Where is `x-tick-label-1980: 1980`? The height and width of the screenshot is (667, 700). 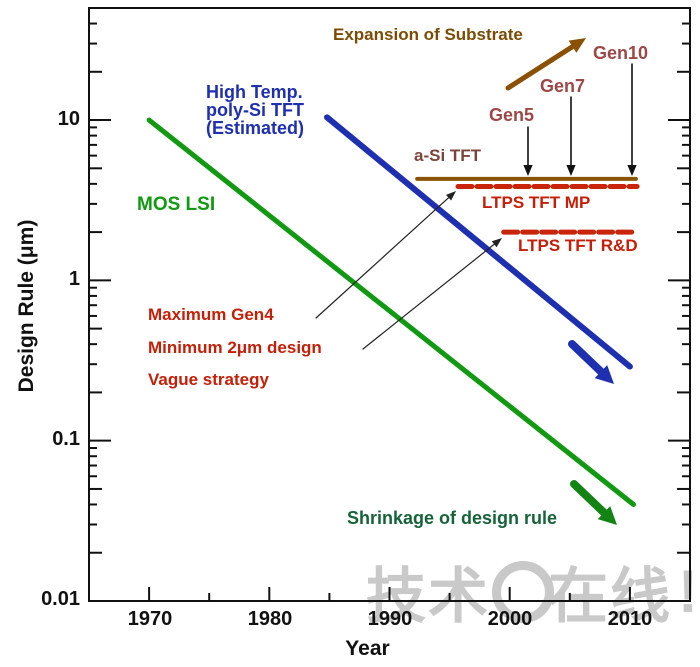 x-tick-label-1980: 1980 is located at coordinates (270, 619).